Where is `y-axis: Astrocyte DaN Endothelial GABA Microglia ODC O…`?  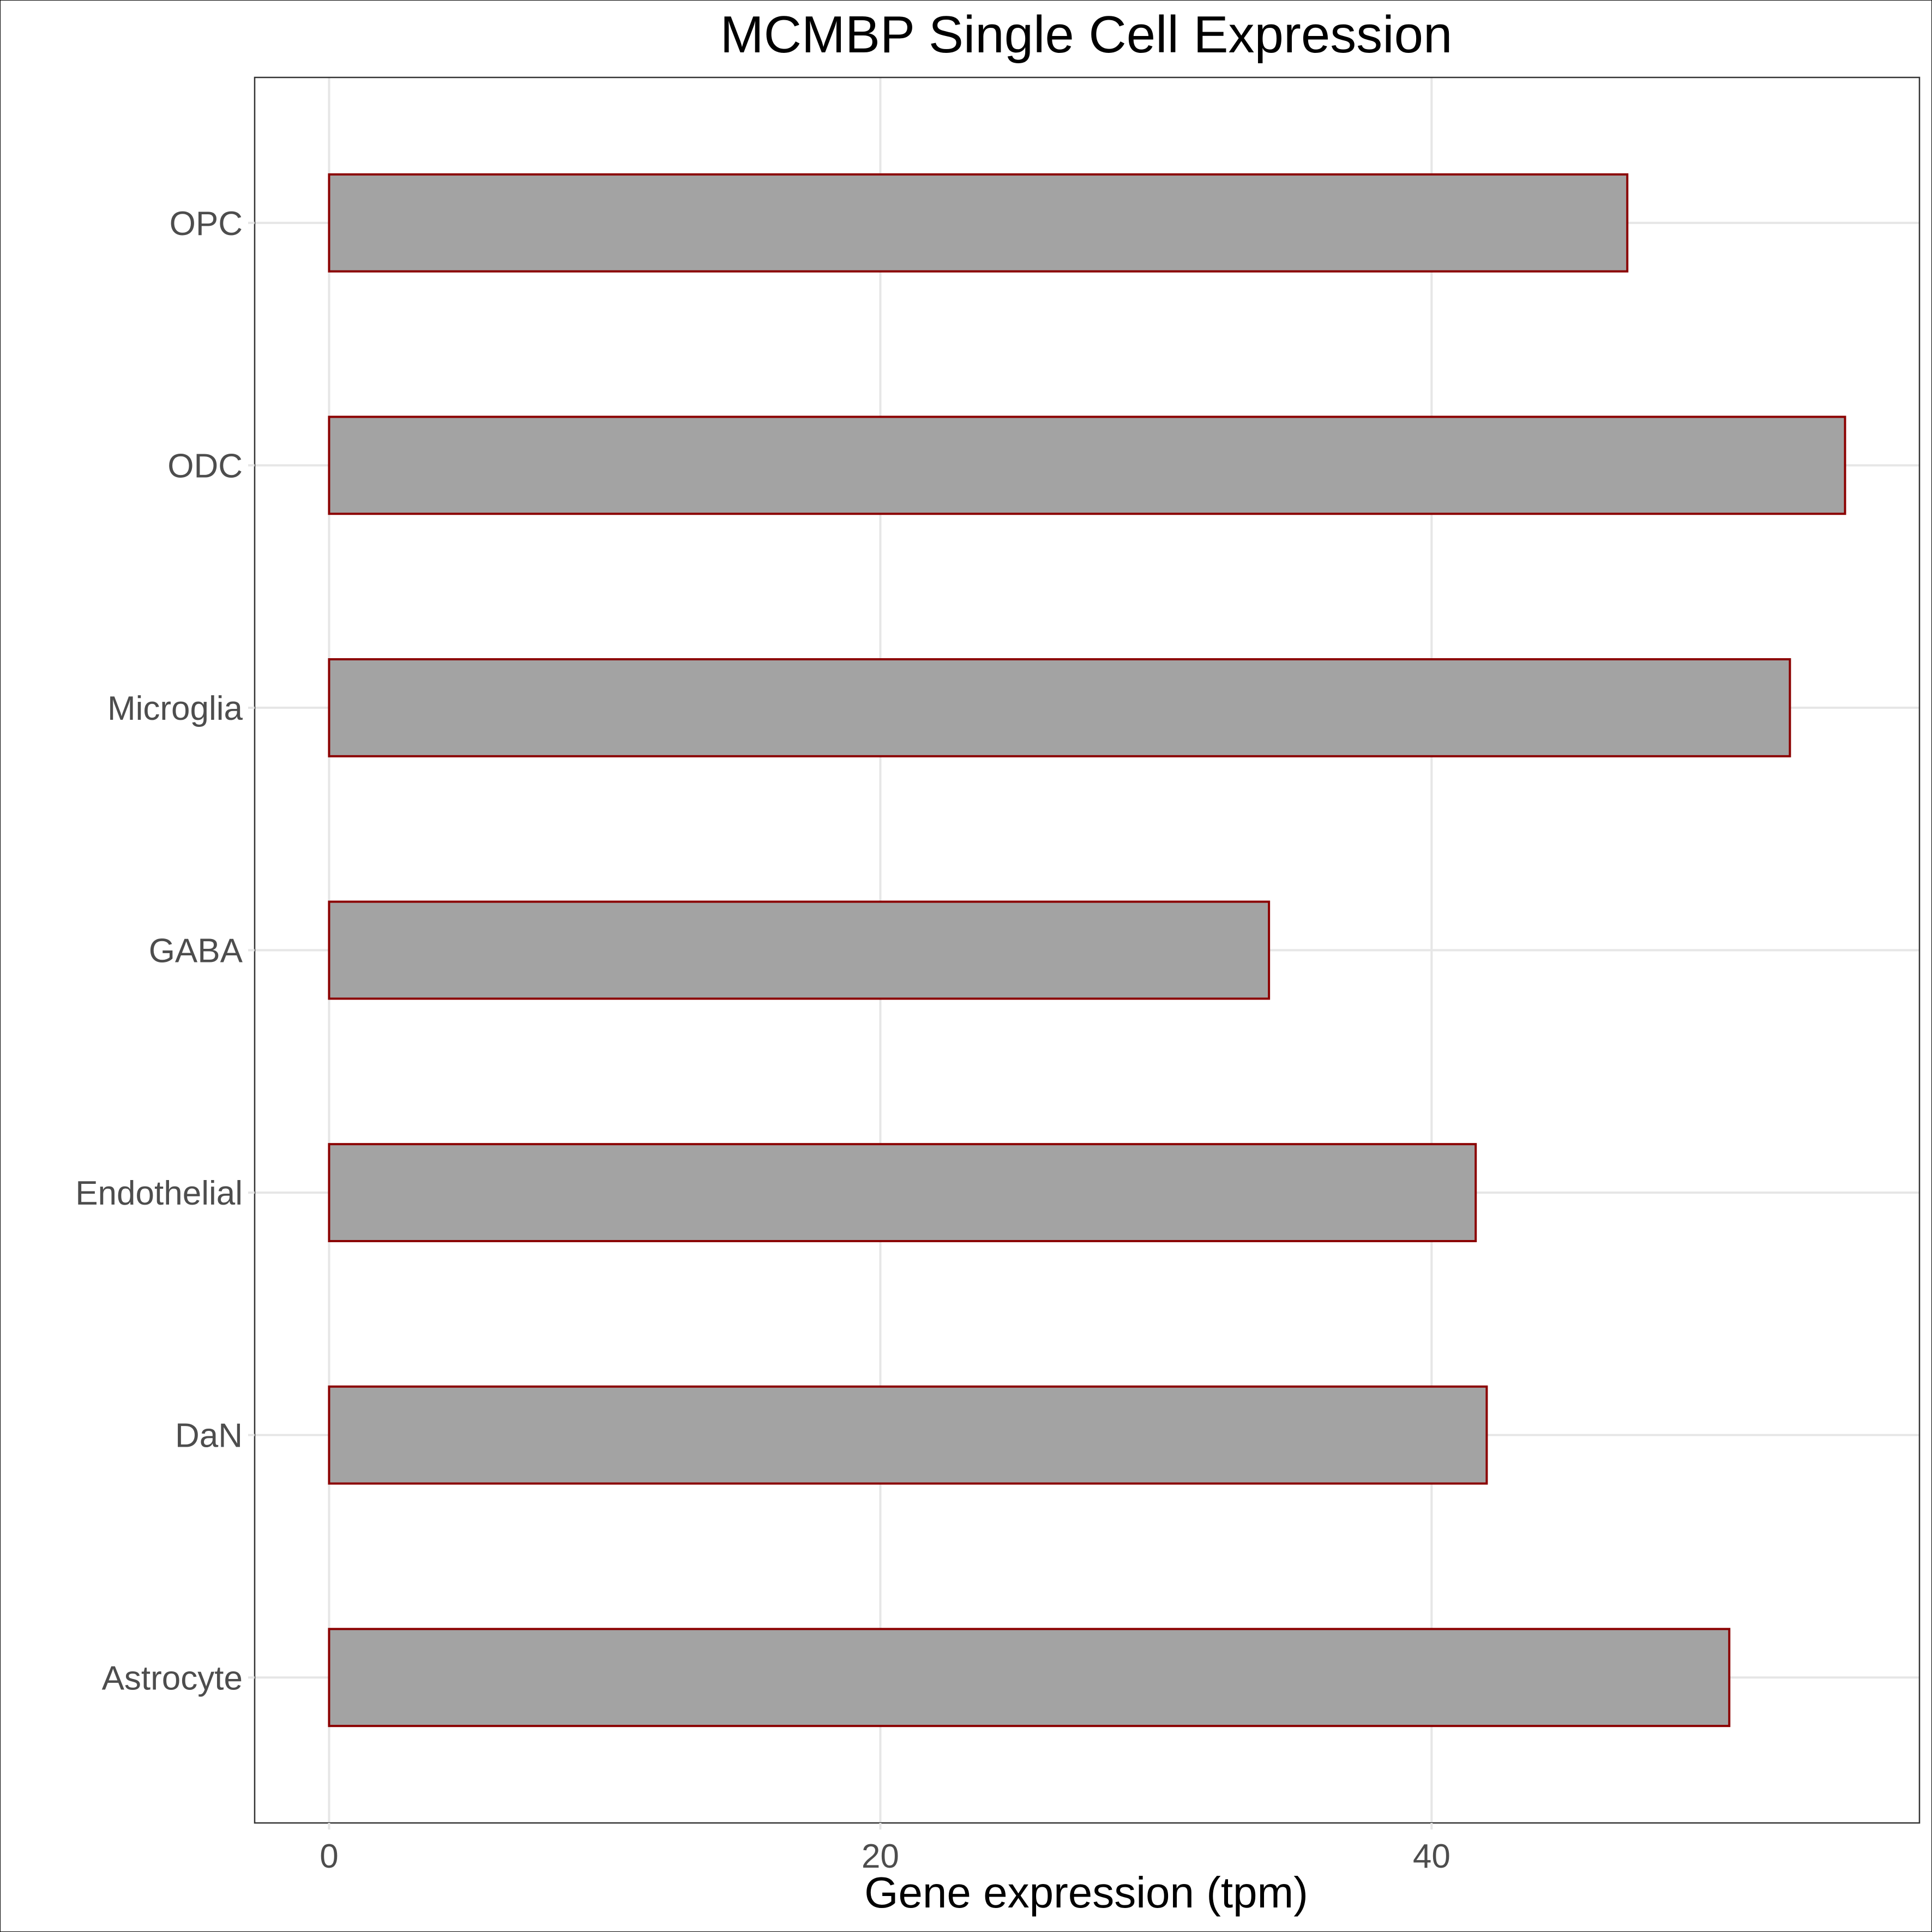
y-axis: Astrocyte DaN Endothelial GABA Microglia ODC O… is located at coordinates (165, 951).